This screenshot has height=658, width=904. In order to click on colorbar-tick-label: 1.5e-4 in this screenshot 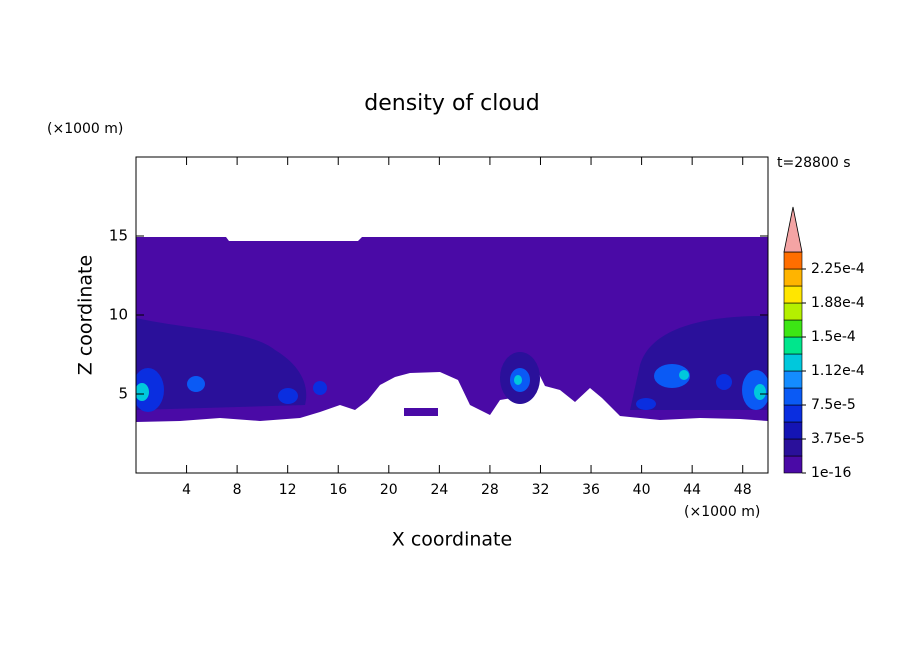, I will do `click(833, 337)`.